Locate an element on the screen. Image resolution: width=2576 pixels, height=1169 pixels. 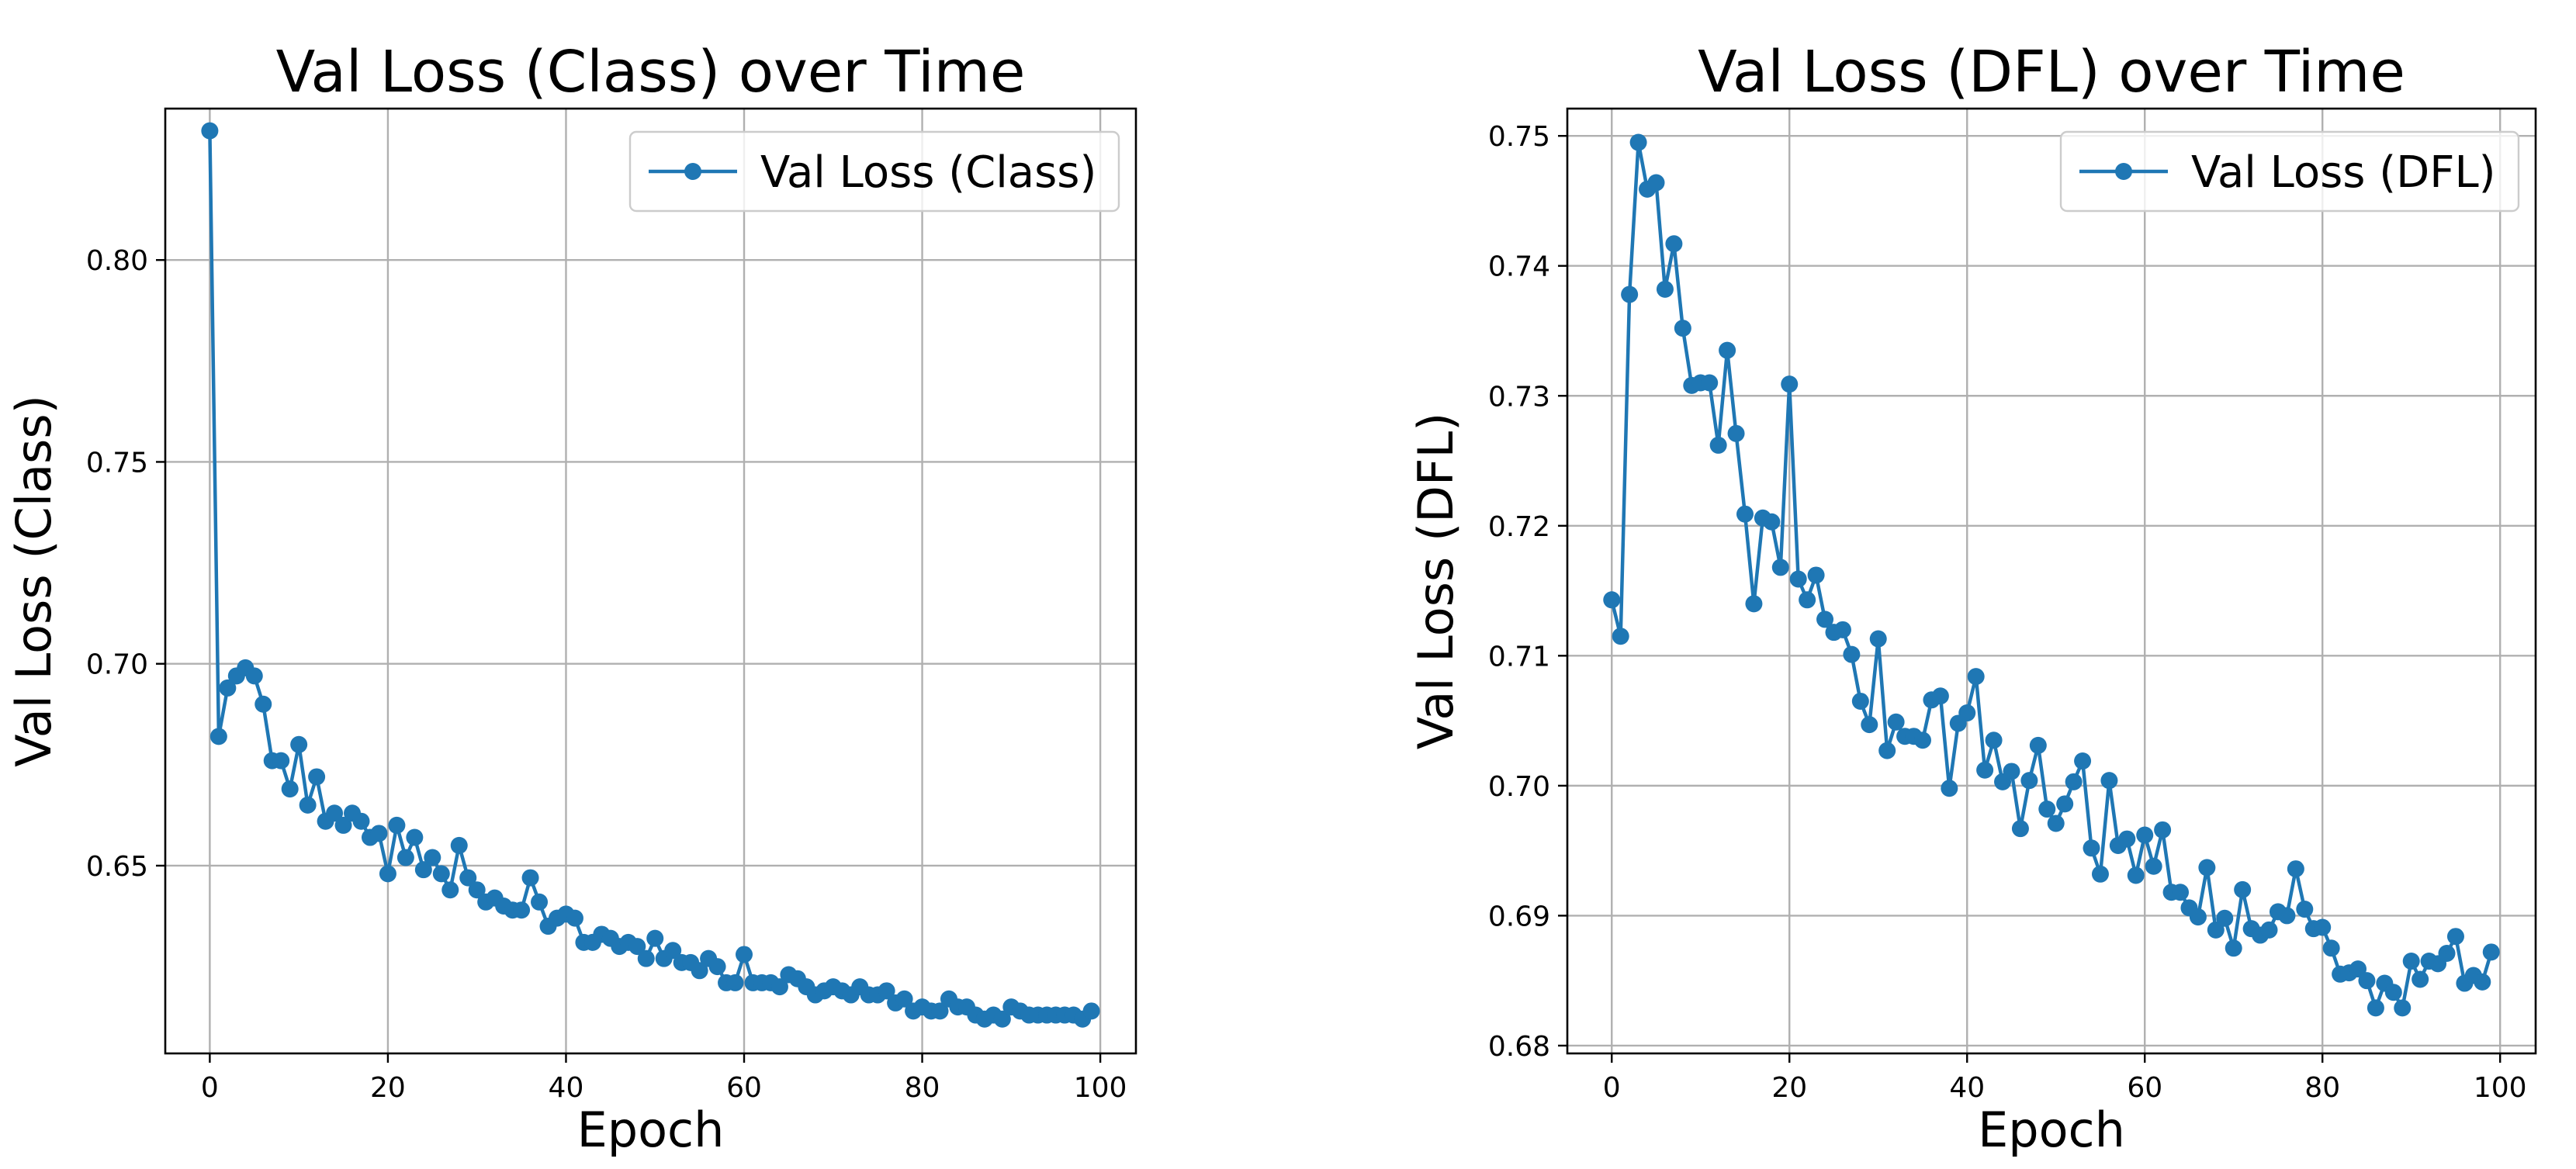
x-tick-label: 20 is located at coordinates (388, 1088).